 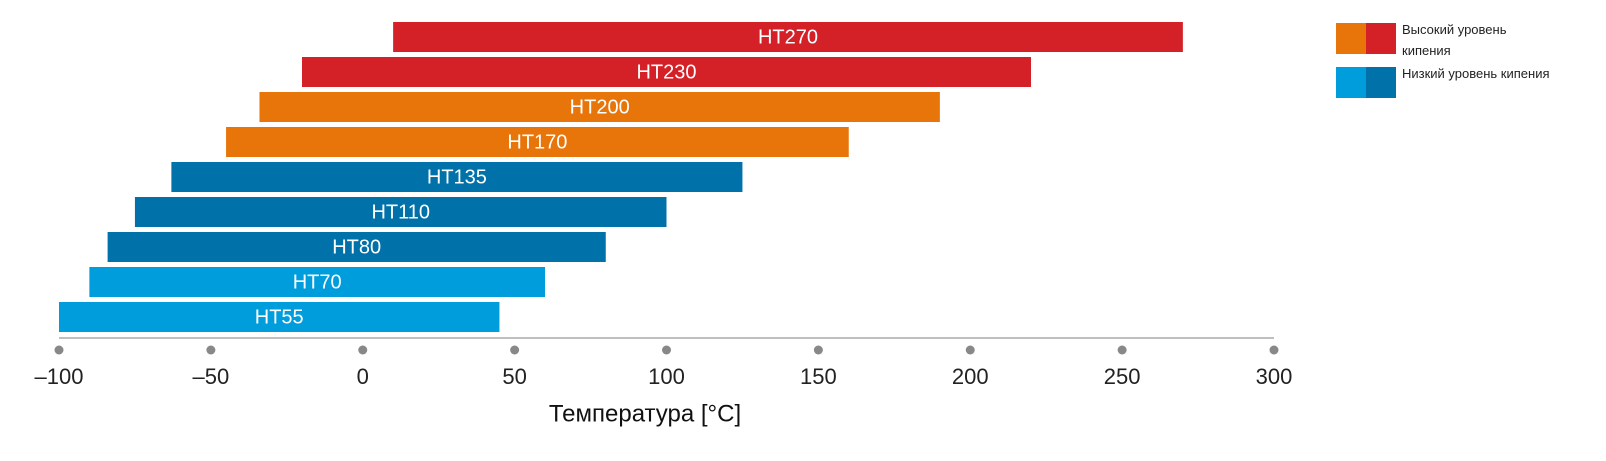 What do you see at coordinates (363, 376) in the screenshot?
I see `x-tick-label: 0` at bounding box center [363, 376].